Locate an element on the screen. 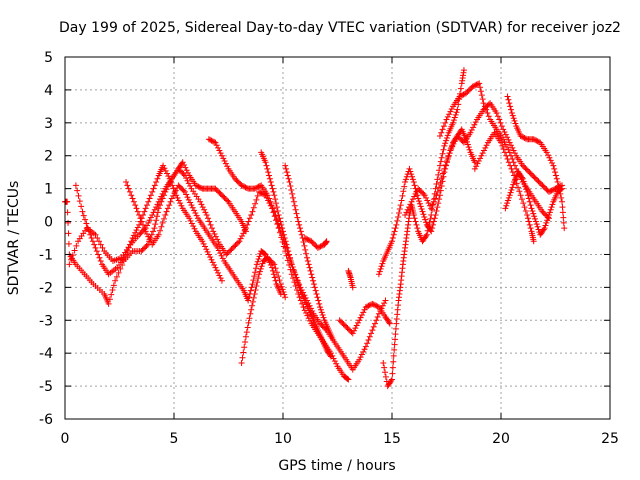  series-sat-j is located at coordinates (364, 318).